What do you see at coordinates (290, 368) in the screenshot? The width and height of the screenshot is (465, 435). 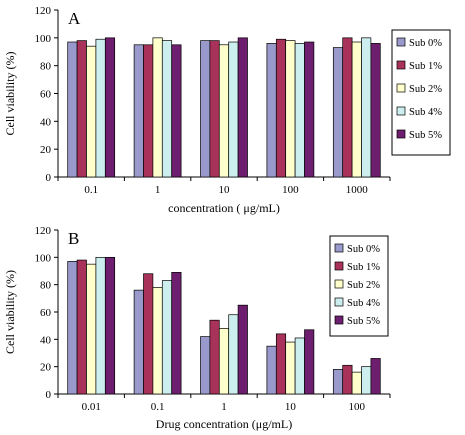 I see `bar-sub-2--10` at bounding box center [290, 368].